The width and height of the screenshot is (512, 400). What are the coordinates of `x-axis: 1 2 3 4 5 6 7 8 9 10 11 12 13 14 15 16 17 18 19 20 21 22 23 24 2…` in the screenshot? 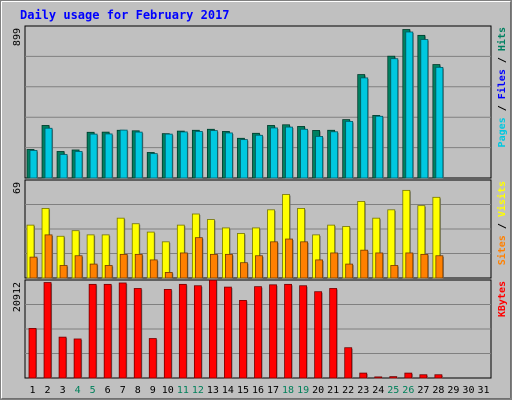 It's located at (260, 390).